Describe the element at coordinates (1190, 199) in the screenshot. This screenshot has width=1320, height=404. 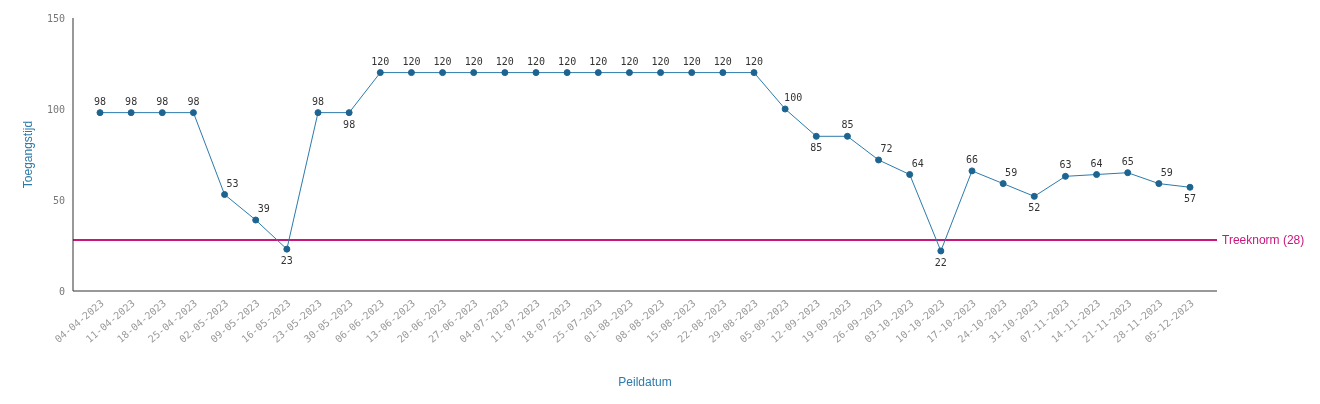
I see `data-label: 57` at that location.